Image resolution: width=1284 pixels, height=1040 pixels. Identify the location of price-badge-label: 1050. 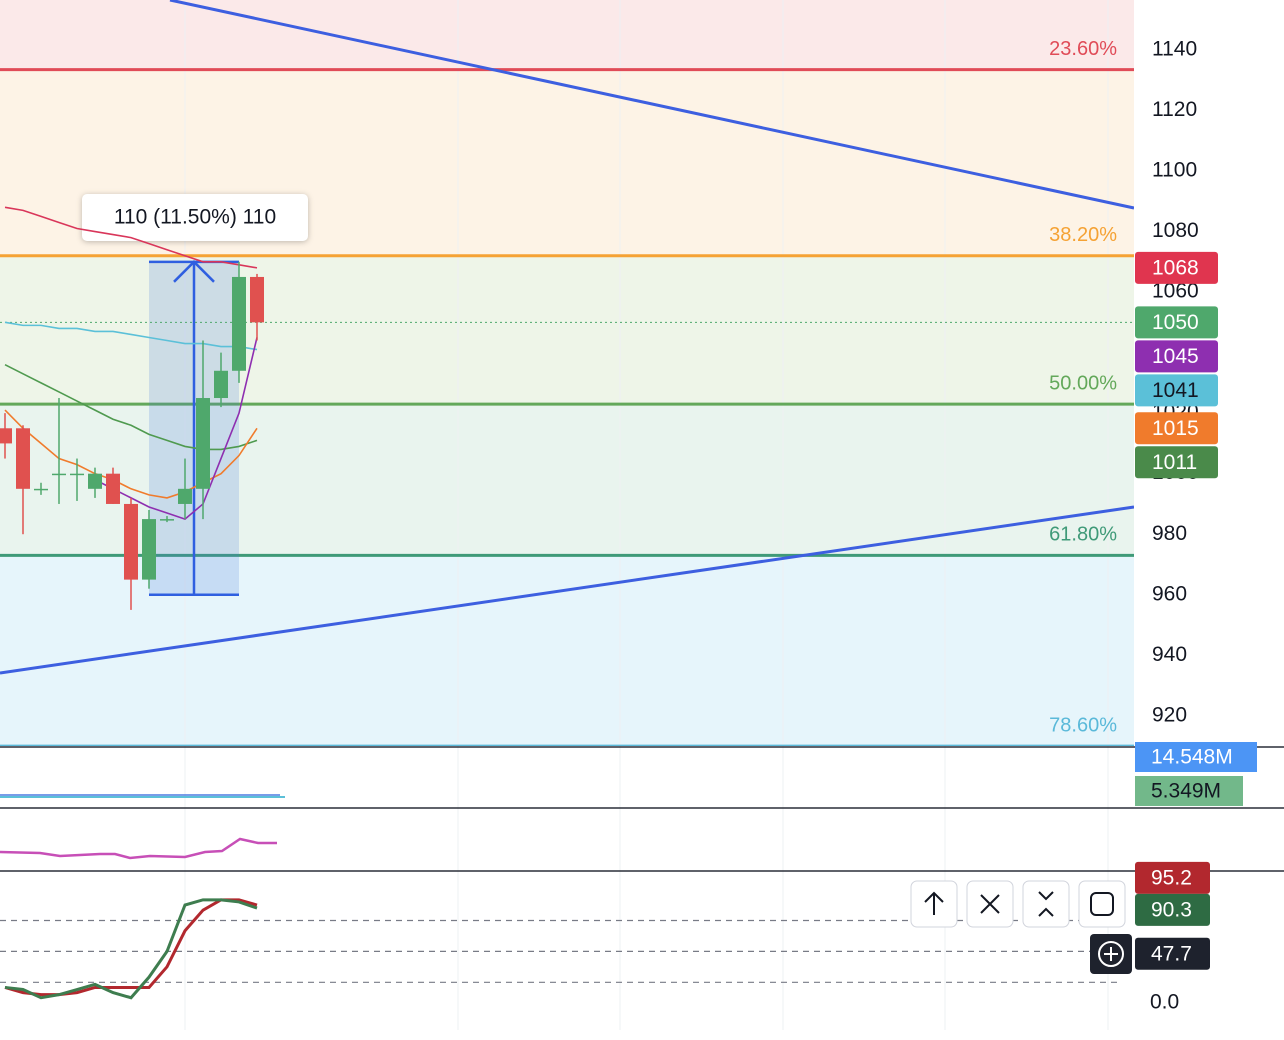
(1175, 322).